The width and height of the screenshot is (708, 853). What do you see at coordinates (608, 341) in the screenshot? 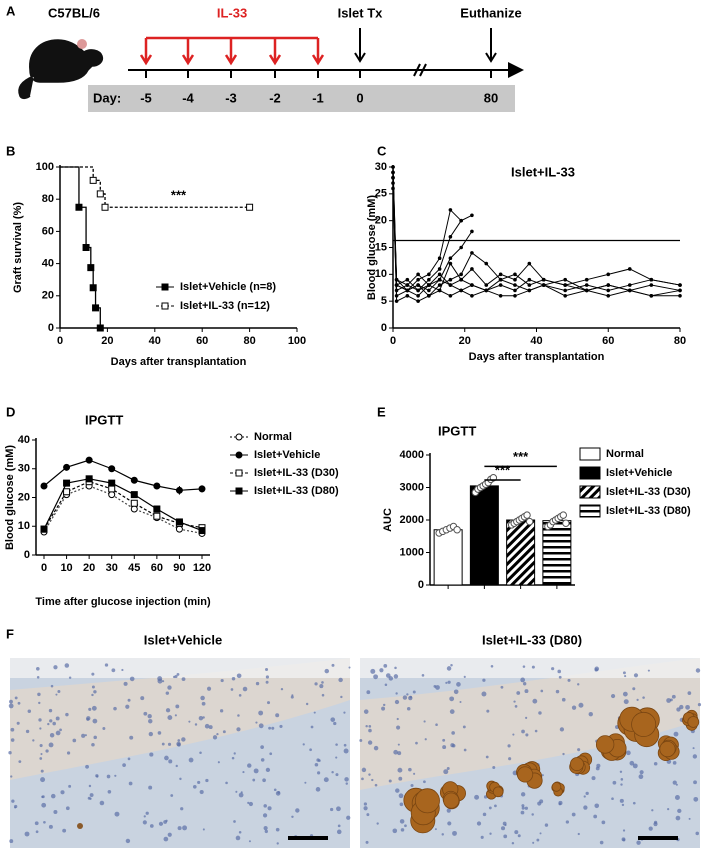
I see `x-tick-label: 60` at bounding box center [608, 341].